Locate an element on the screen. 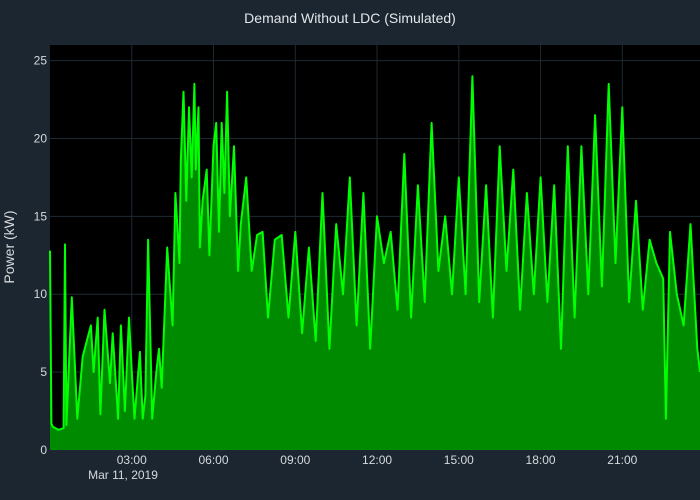 Image resolution: width=700 pixels, height=500 pixels. y-tick-label: 10 is located at coordinates (41, 294).